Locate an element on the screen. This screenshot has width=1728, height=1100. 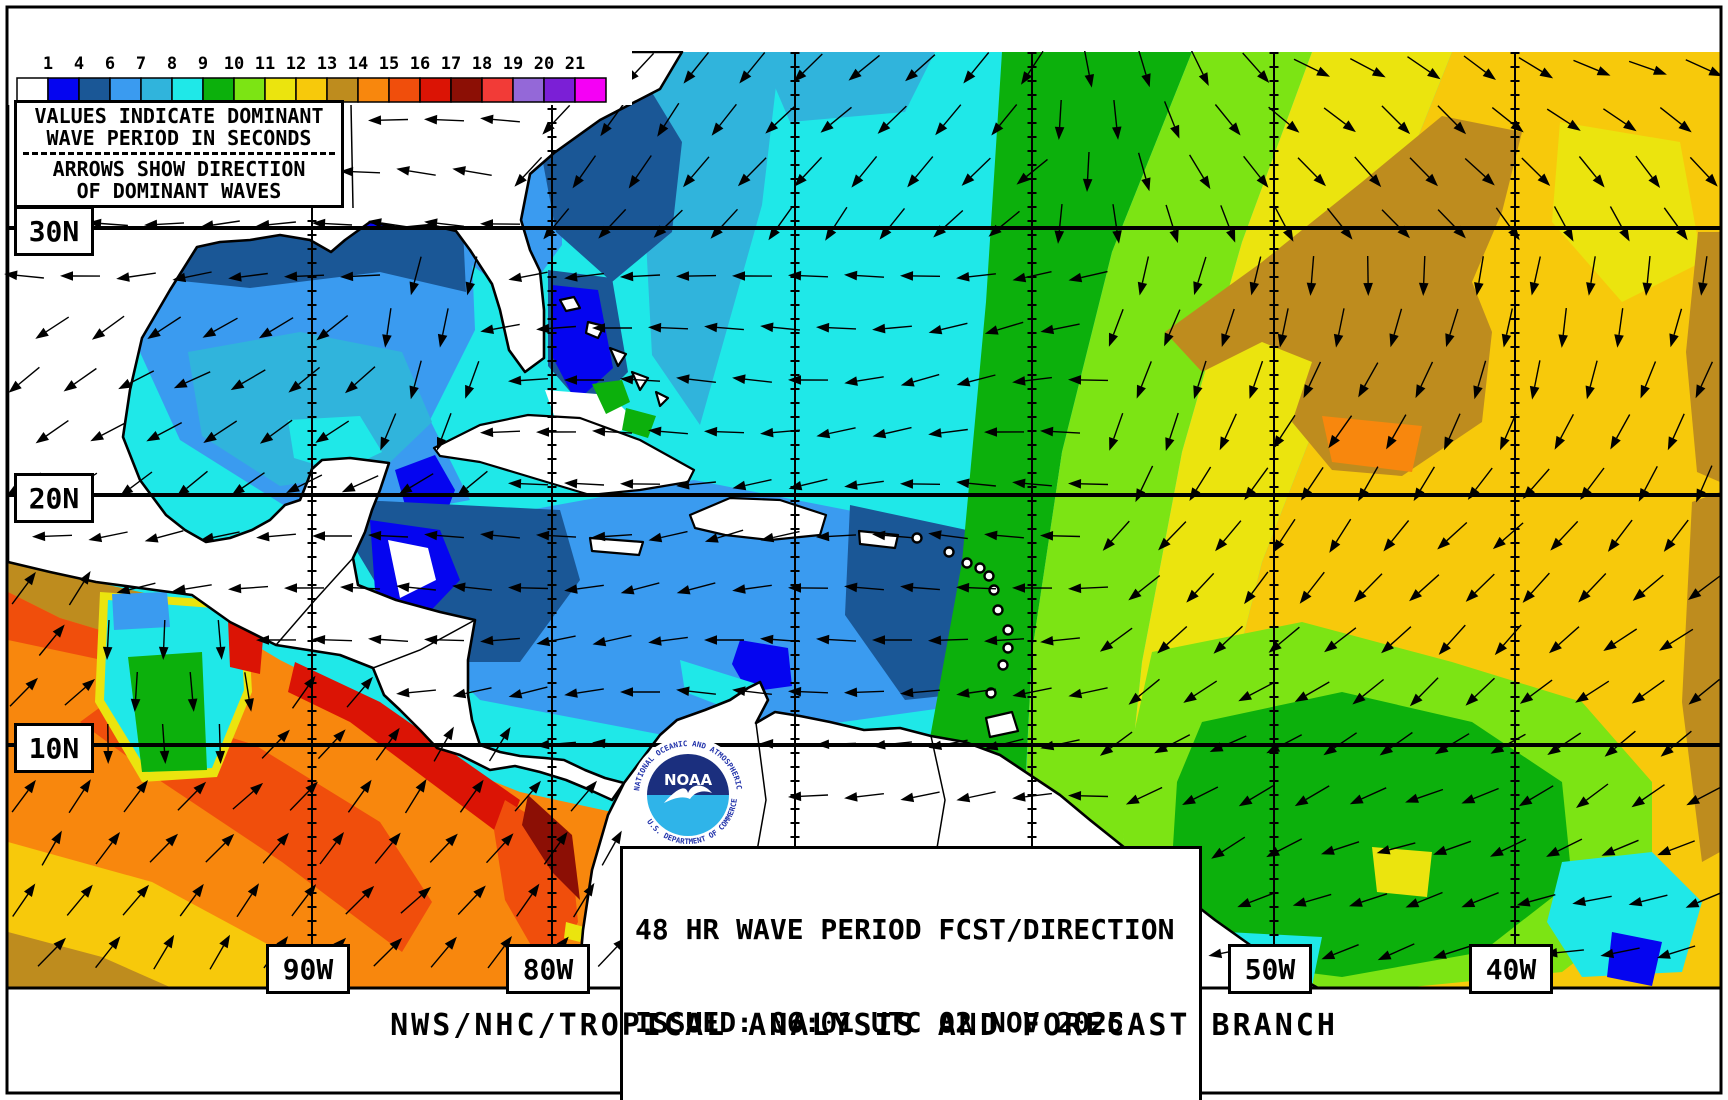
colorbar-tick-label: 9 is located at coordinates (203, 64).